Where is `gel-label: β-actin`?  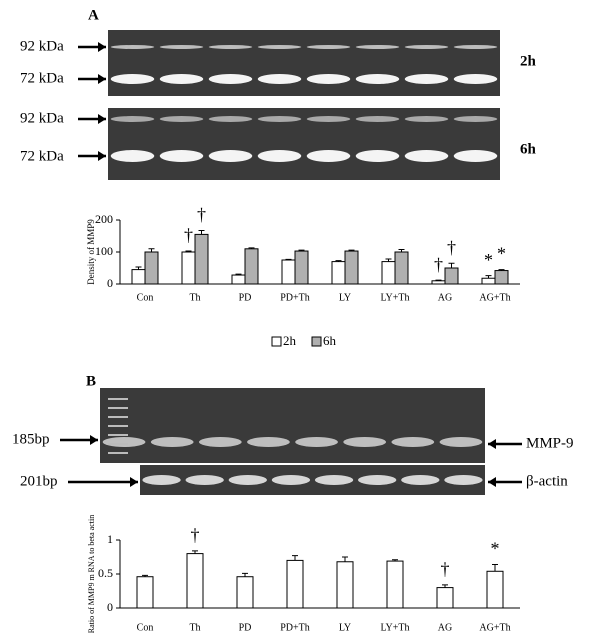 gel-label: β-actin is located at coordinates (547, 481).